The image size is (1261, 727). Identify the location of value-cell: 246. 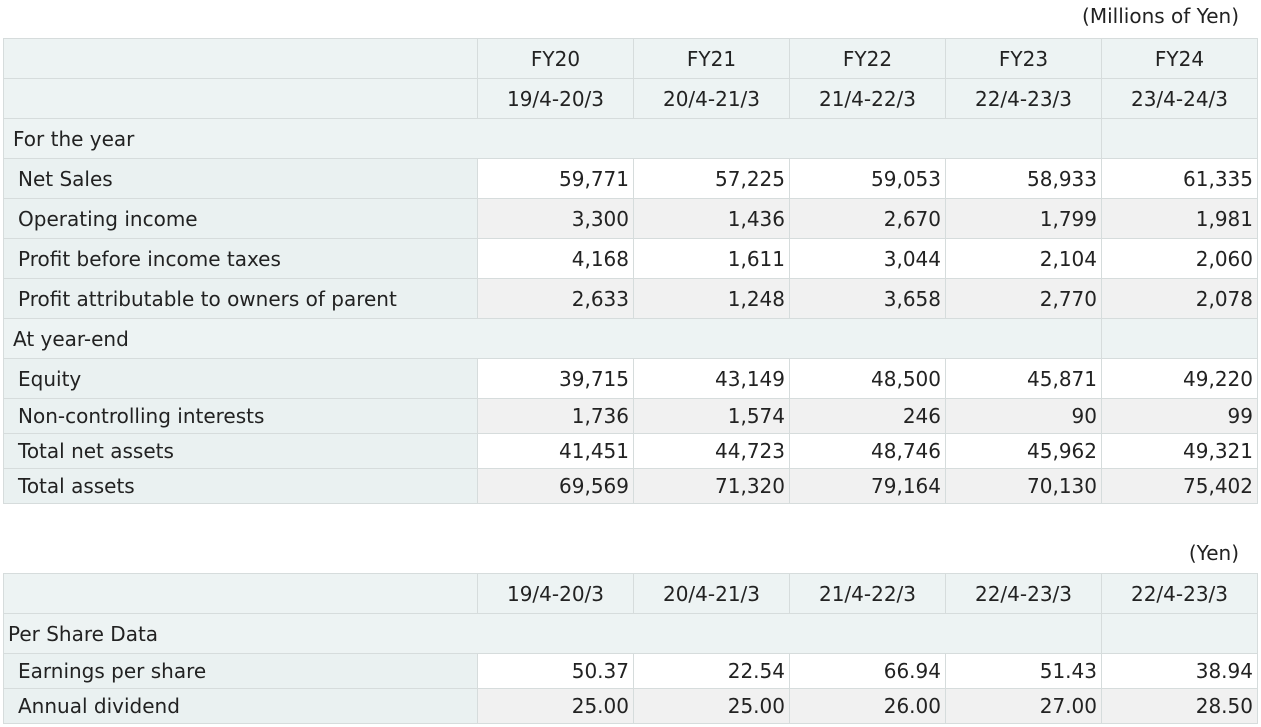
(867, 416).